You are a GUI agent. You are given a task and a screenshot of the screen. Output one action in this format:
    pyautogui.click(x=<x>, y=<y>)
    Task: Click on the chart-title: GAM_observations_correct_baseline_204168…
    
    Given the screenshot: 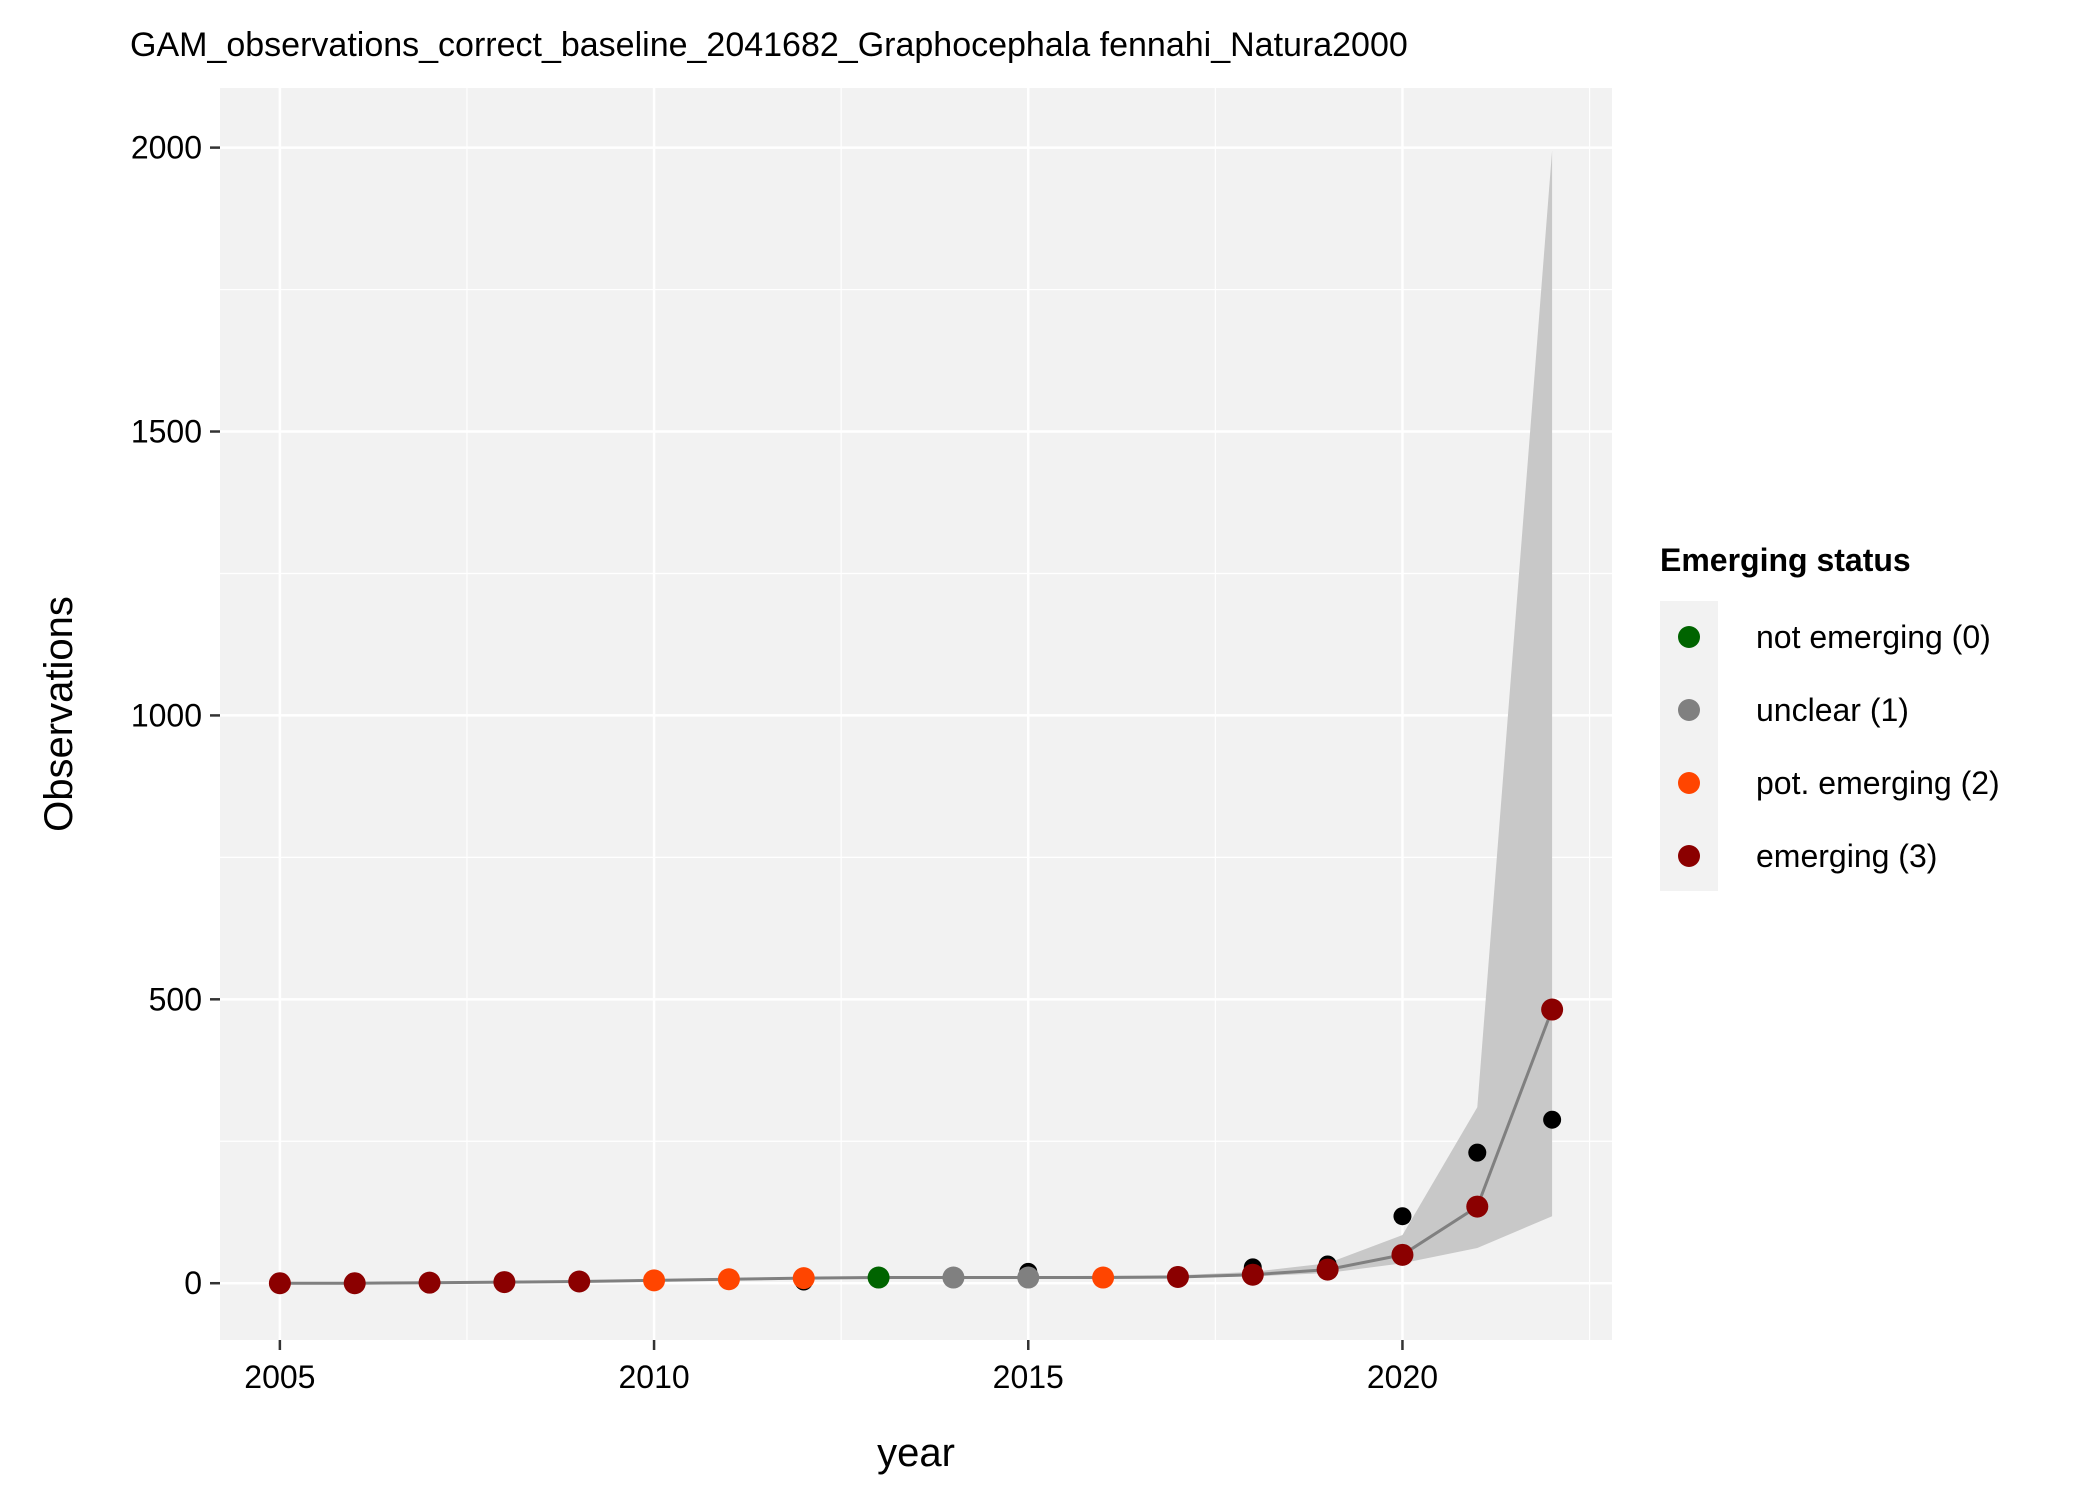 What is the action you would take?
    pyautogui.click(x=769, y=45)
    